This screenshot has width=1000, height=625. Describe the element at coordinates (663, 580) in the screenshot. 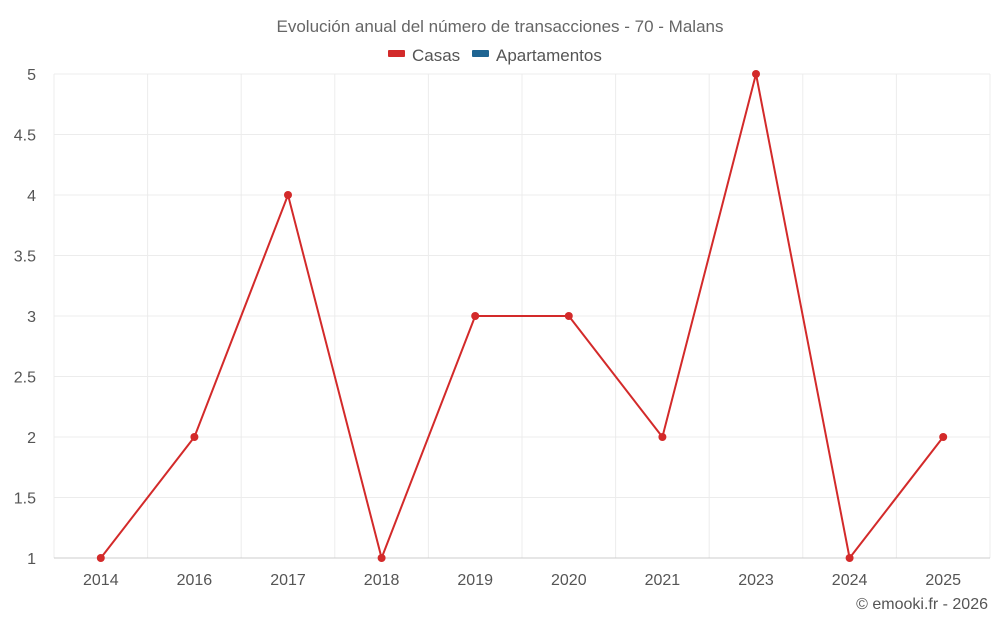

I see `x-tick-label: 2021` at that location.